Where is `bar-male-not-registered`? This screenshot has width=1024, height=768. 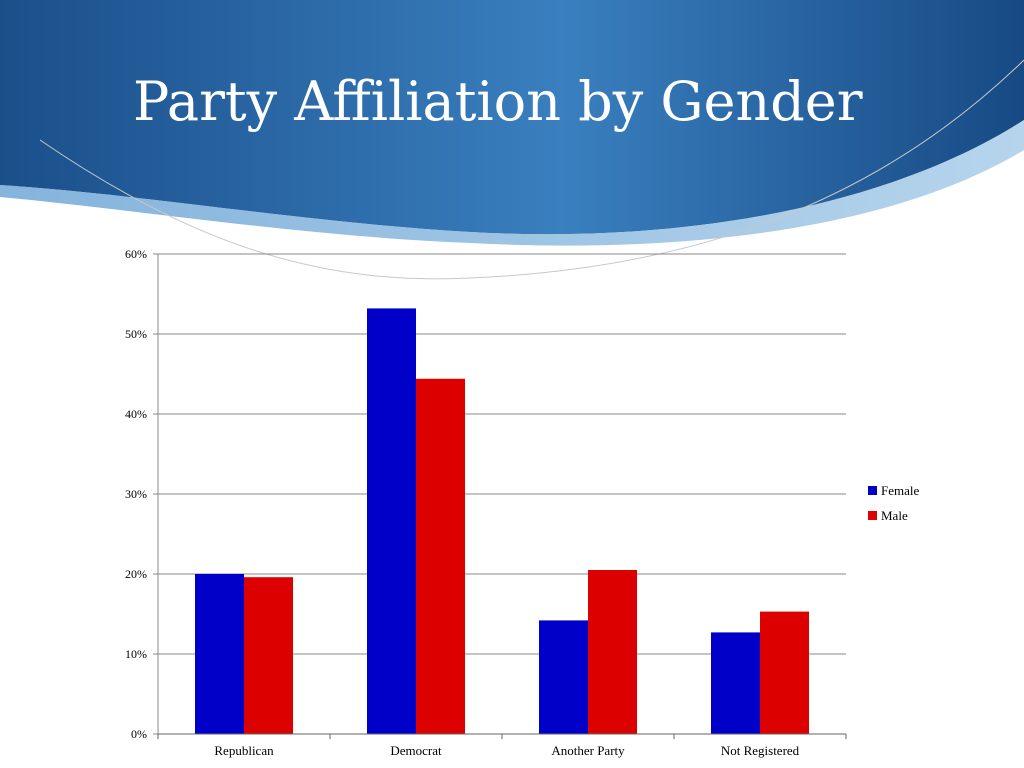 bar-male-not-registered is located at coordinates (784, 672).